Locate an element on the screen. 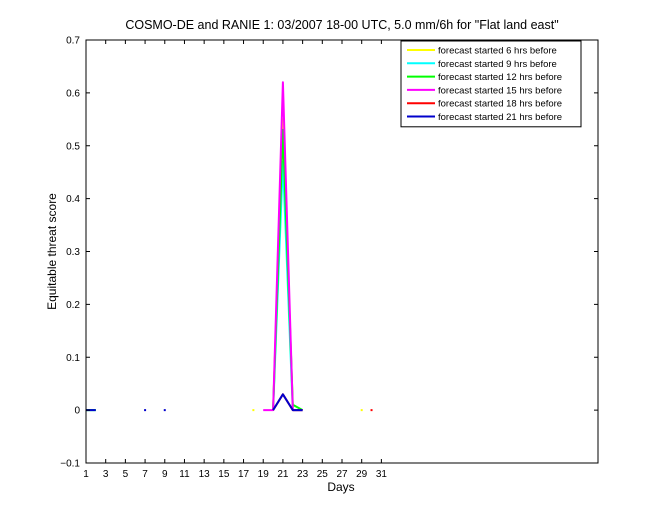  y-tick-label: 0.2 is located at coordinates (73, 305).